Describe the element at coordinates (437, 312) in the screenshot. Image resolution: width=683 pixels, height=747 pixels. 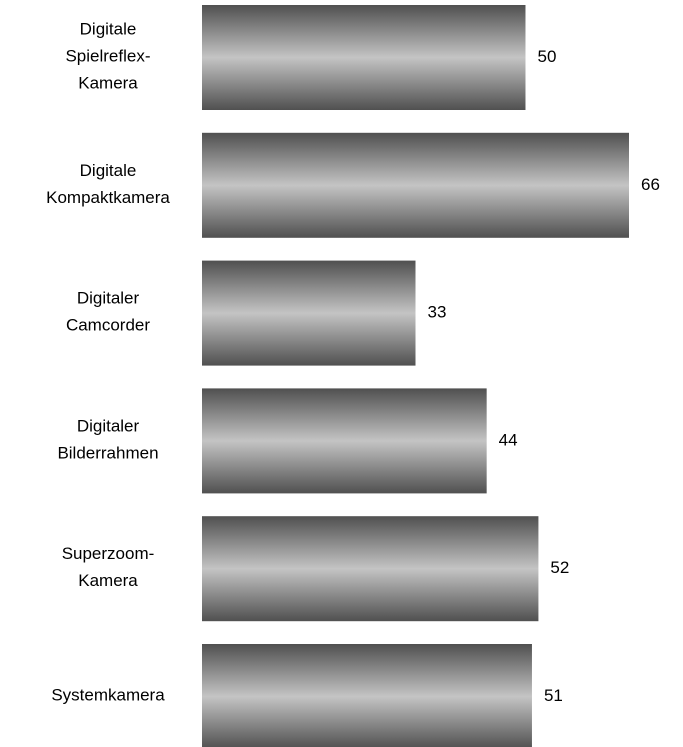
I see `value-label: 33` at that location.